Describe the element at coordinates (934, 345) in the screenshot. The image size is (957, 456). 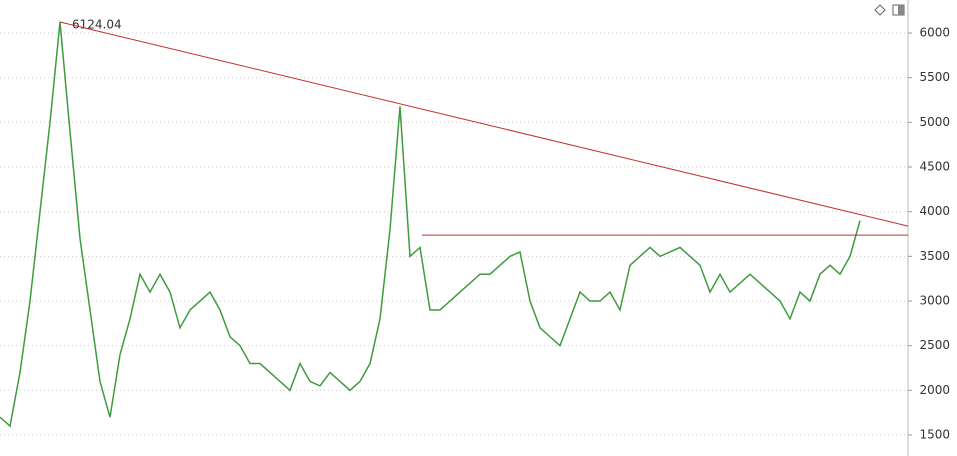
I see `y-tick-label: 2500` at that location.